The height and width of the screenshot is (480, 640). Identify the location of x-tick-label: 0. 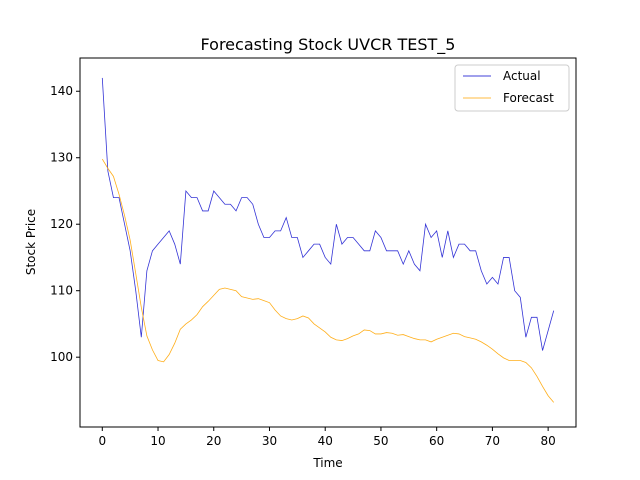
(102, 441).